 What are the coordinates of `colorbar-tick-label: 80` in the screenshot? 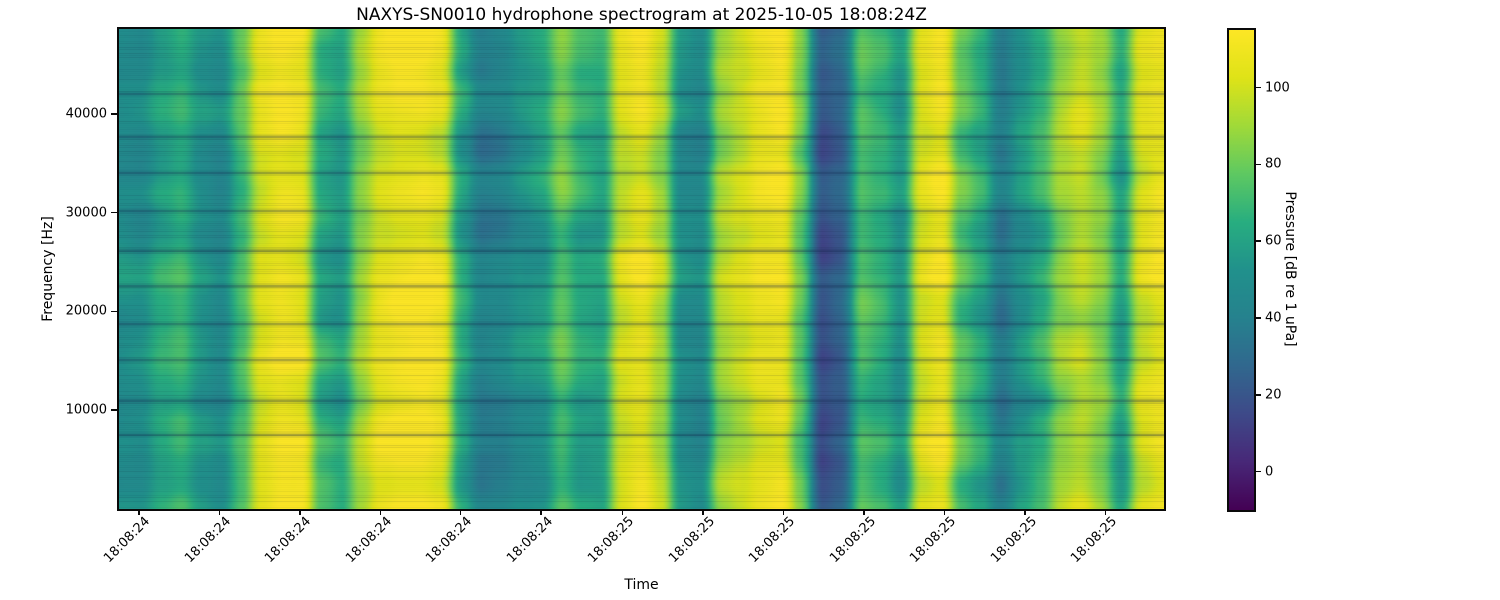 It's located at (1273, 164).